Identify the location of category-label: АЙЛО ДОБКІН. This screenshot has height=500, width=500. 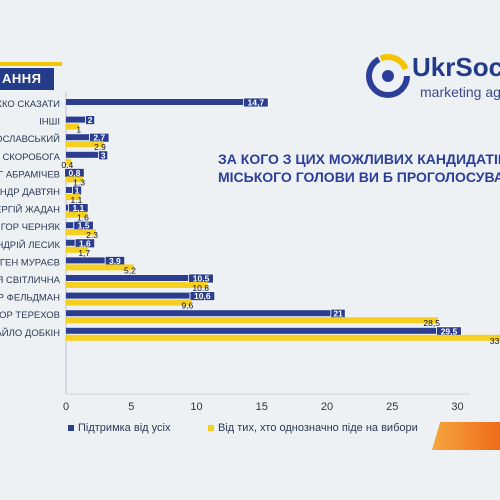
(30, 333).